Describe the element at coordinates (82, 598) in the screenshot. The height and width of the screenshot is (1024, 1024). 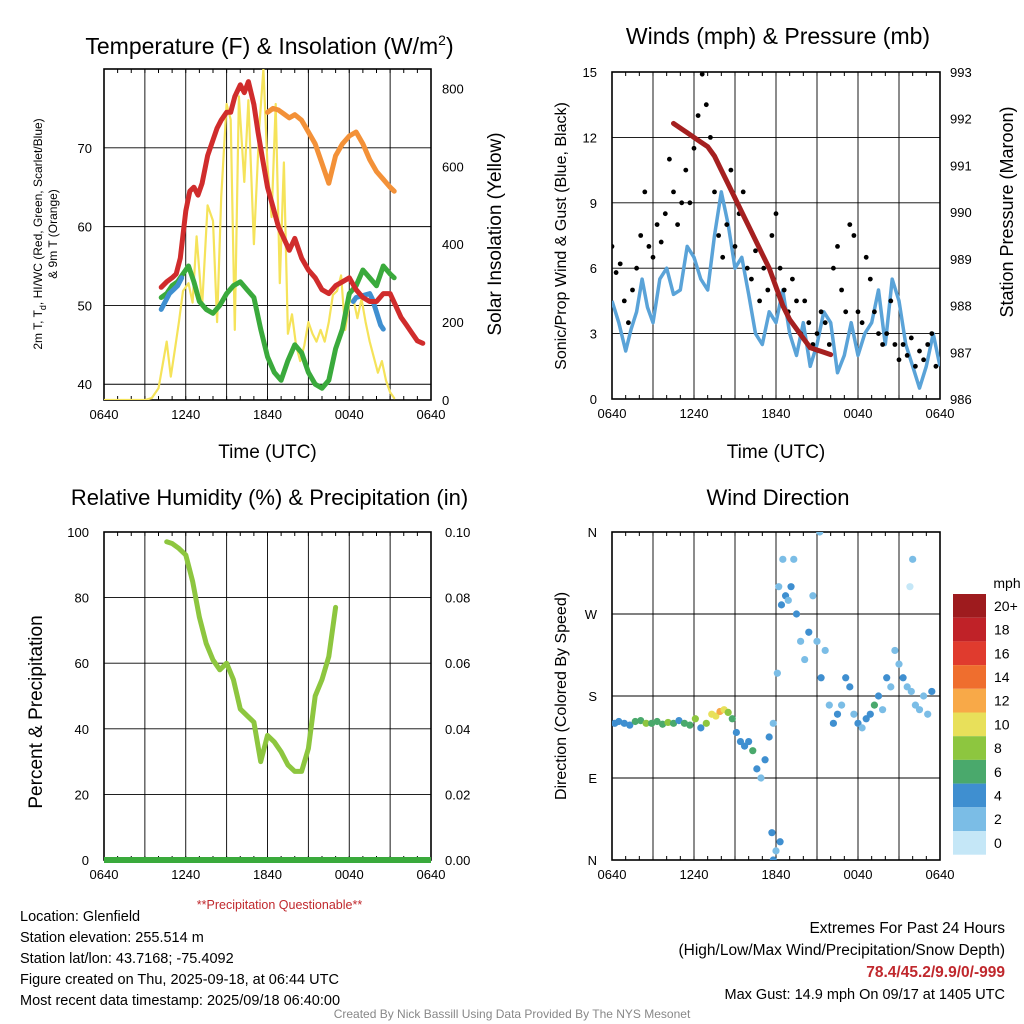
I see `y-tick-label-left: 80` at that location.